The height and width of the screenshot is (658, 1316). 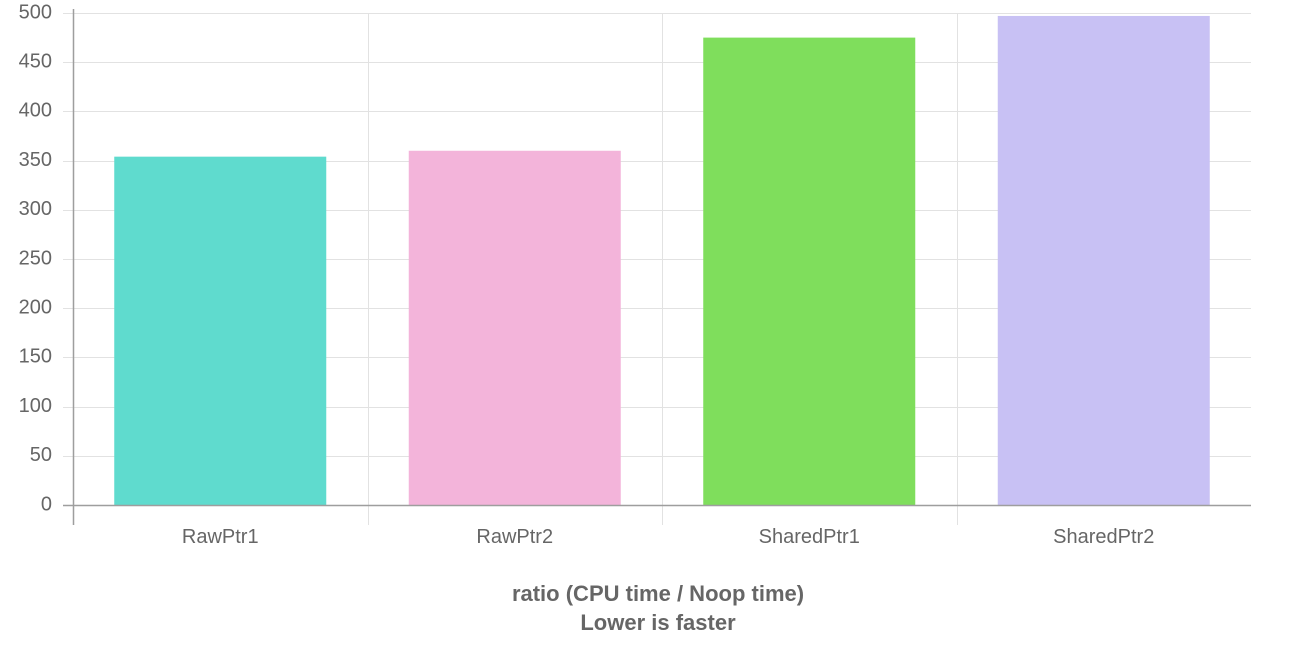 I want to click on y-tick-label: 500, so click(x=35, y=12).